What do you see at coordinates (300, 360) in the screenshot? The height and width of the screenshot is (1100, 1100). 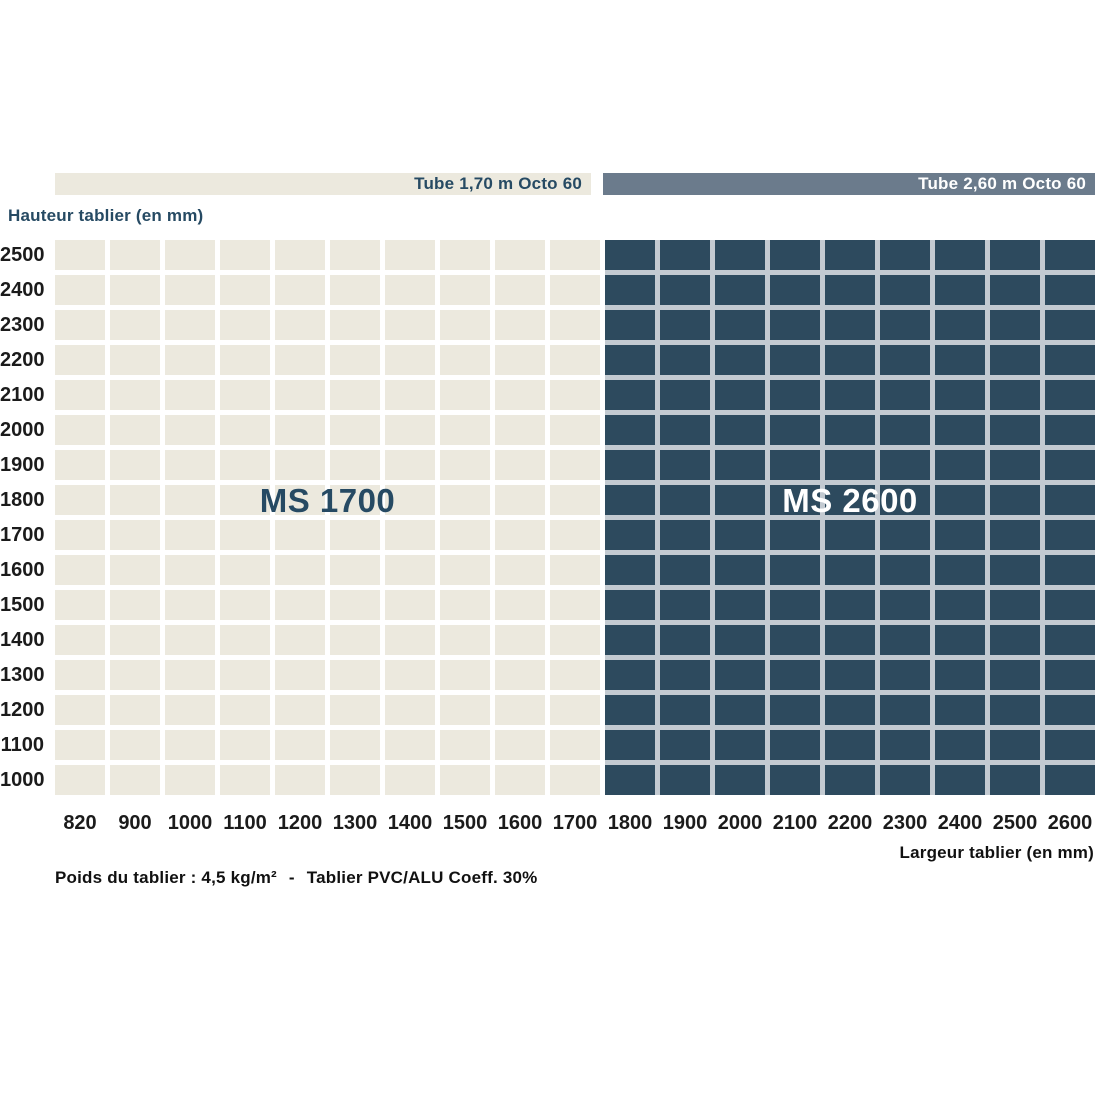 I see `grid-cell-1200x2200` at bounding box center [300, 360].